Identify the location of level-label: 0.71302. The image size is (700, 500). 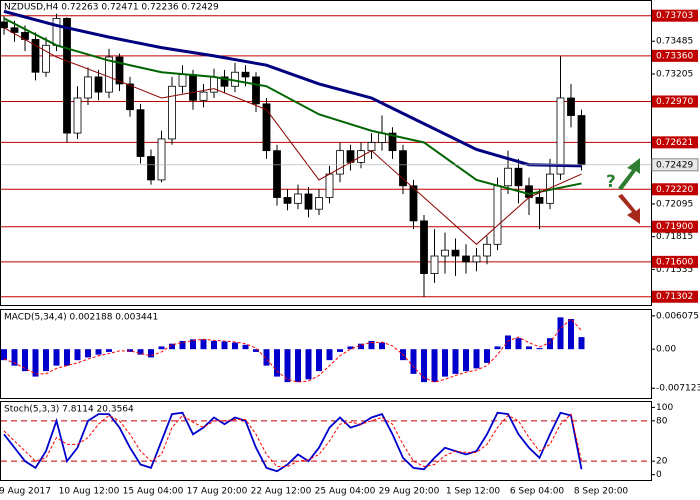
(674, 297).